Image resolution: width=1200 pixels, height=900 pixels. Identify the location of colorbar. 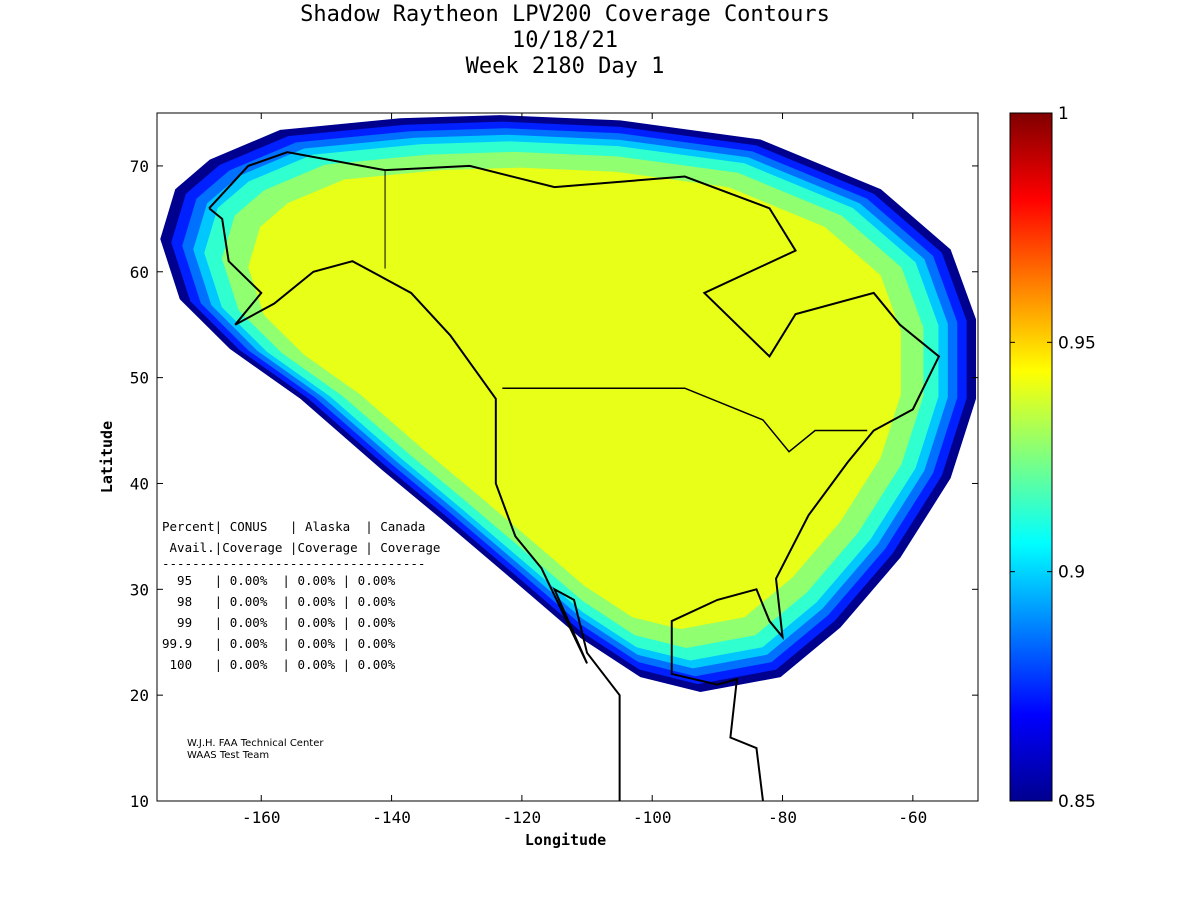
(1031, 457).